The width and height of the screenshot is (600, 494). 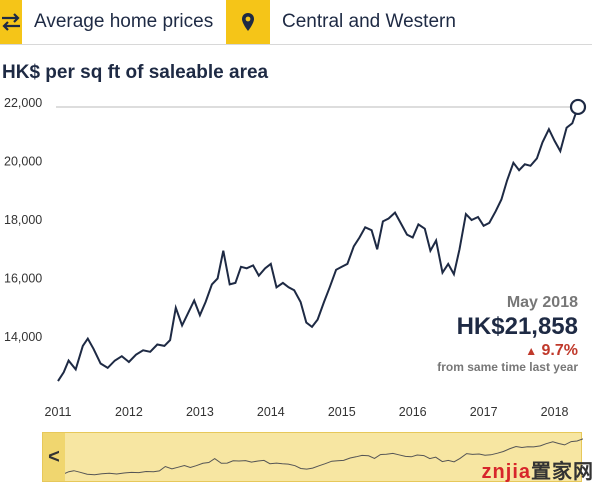 I want to click on callout-value: HK$21,858, so click(x=517, y=326).